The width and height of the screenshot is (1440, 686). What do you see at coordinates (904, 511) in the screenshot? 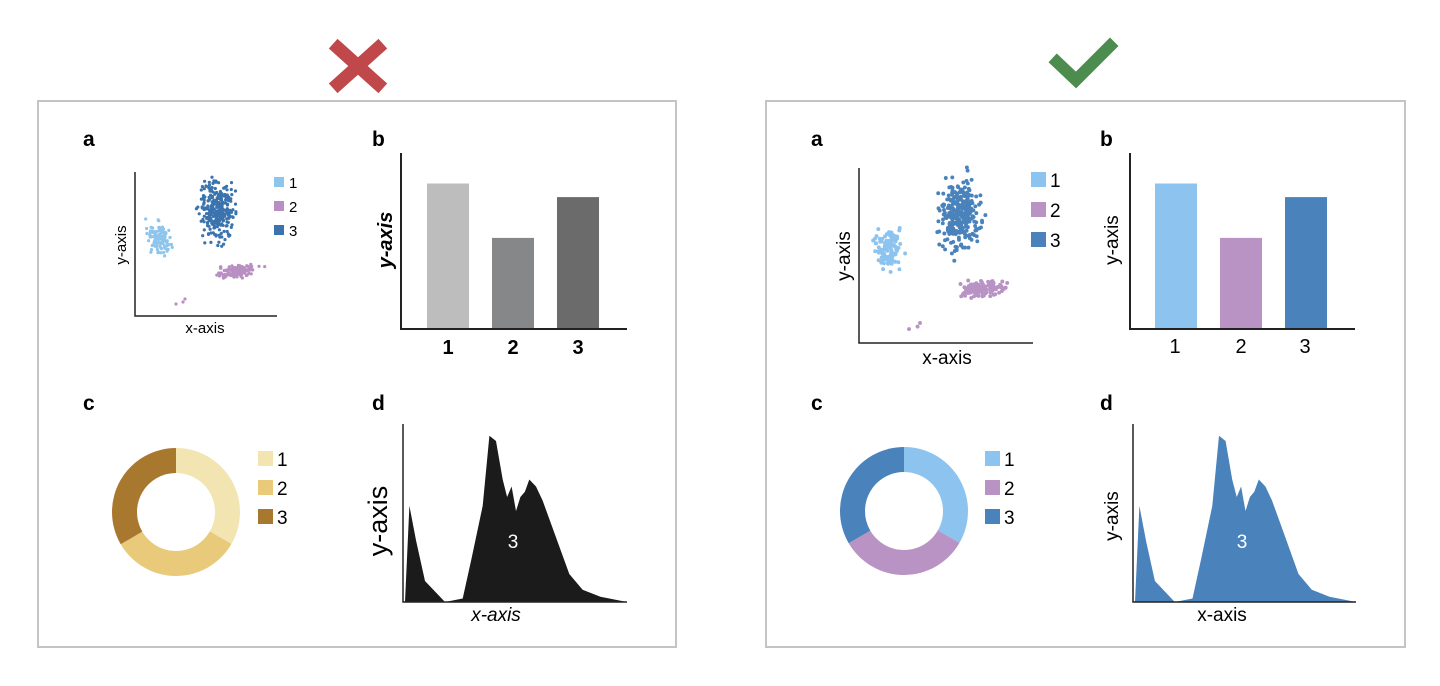
I see `donut-chart` at bounding box center [904, 511].